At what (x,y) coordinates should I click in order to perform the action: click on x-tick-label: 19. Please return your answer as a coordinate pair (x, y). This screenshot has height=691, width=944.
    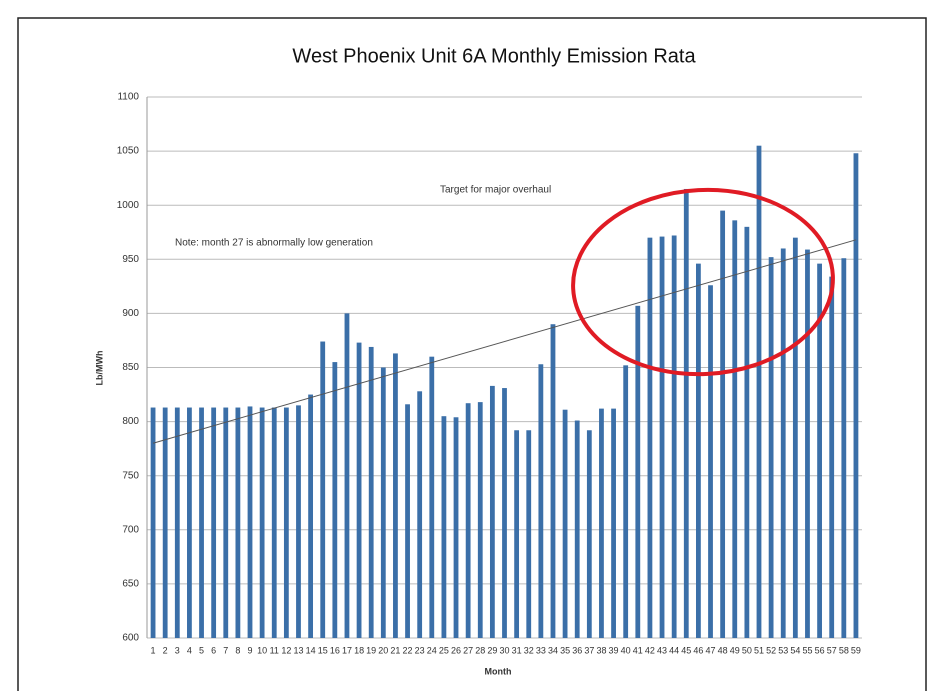
    Looking at the image, I should click on (371, 650).